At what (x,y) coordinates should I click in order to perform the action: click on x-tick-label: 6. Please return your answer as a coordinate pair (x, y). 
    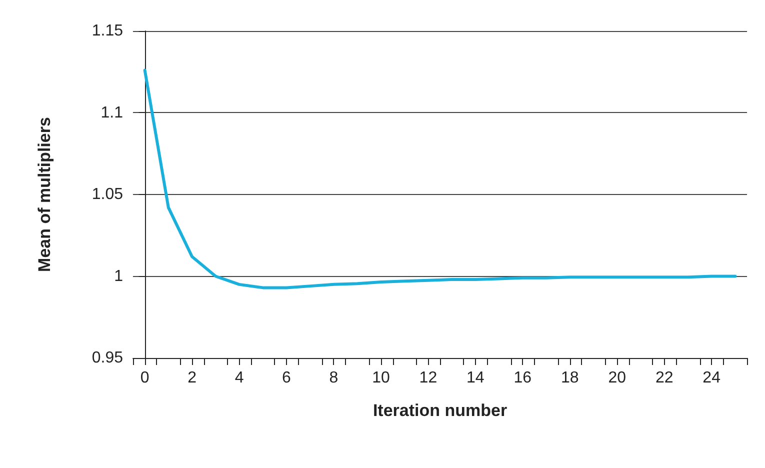
    Looking at the image, I should click on (287, 378).